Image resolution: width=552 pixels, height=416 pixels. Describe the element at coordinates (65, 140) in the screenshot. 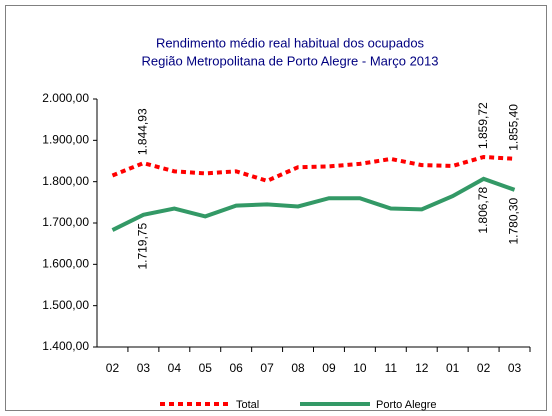

I see `y-tick-label: 1.900,00` at that location.